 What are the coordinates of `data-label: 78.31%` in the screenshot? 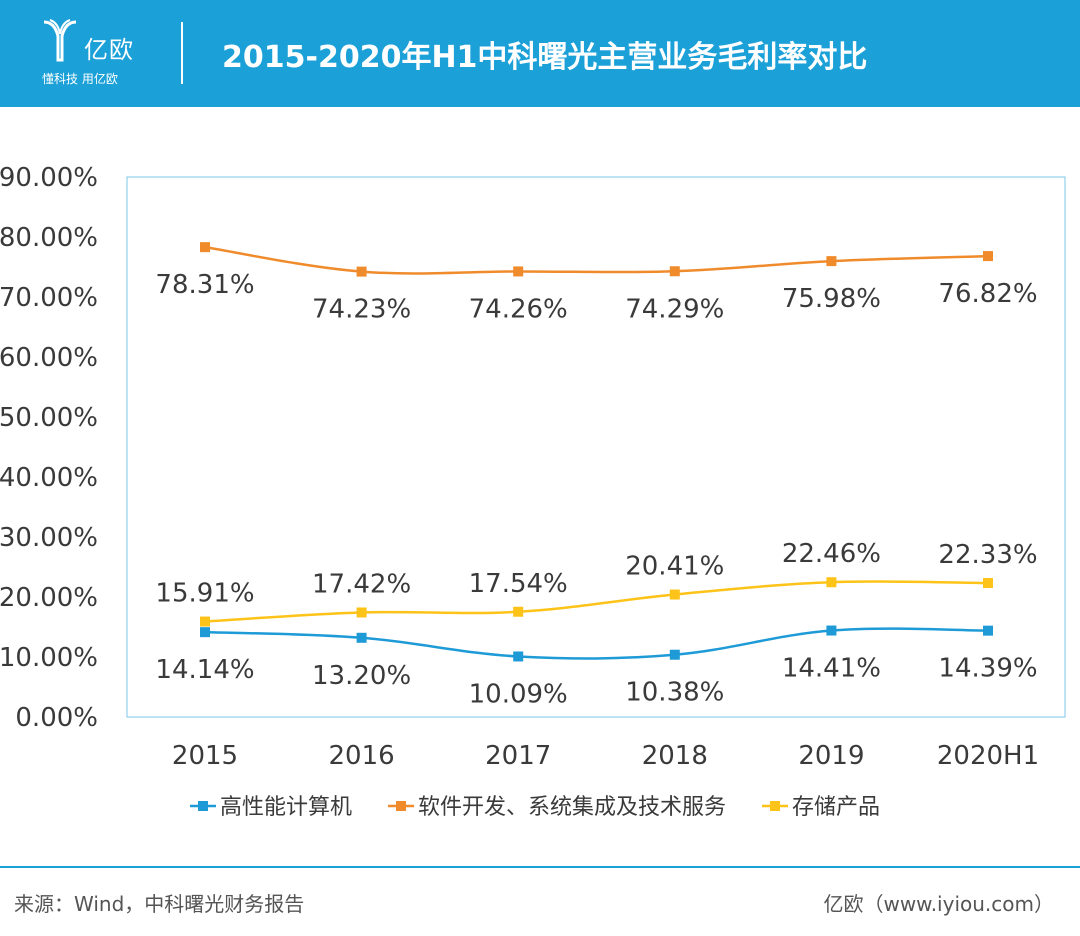 It's located at (204, 285).